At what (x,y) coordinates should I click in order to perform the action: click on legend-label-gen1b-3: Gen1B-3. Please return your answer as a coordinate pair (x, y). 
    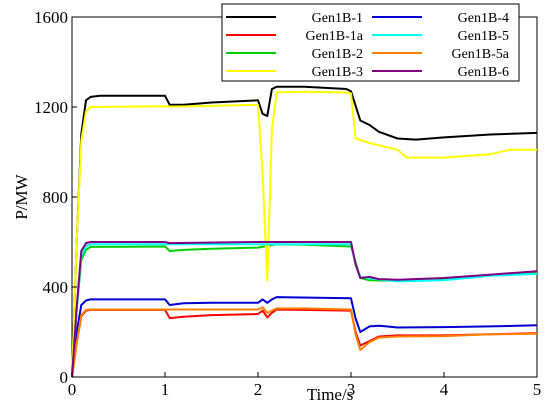
    Looking at the image, I should click on (337, 72).